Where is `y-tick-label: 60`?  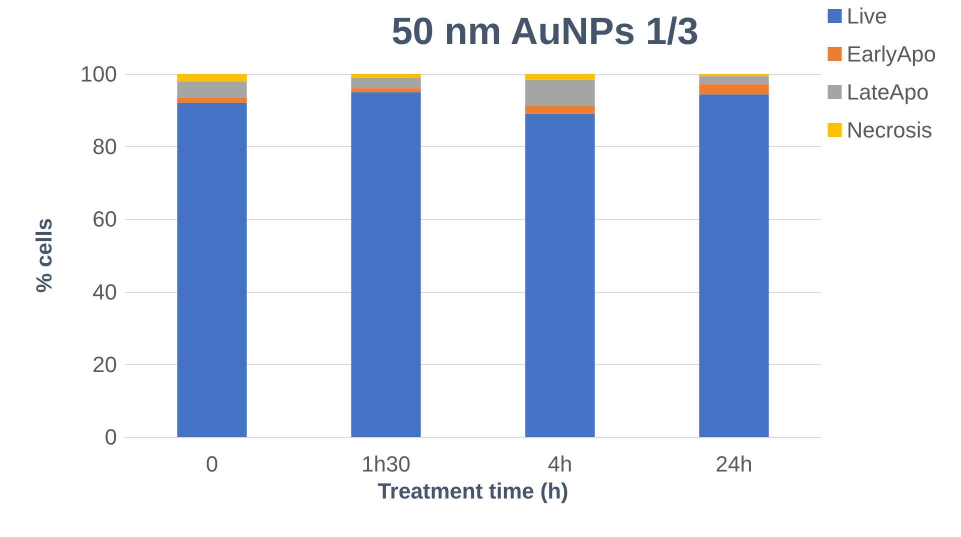 y-tick-label: 60 is located at coordinates (104, 219).